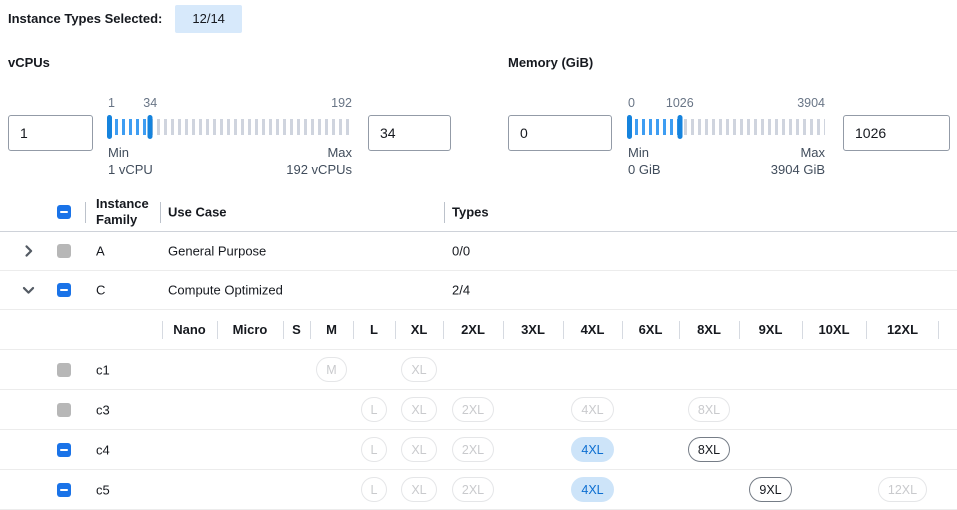 The image size is (957, 510). I want to click on vcpus-captions: Min 1 vCPU Max 192 vCPUs, so click(230, 161).